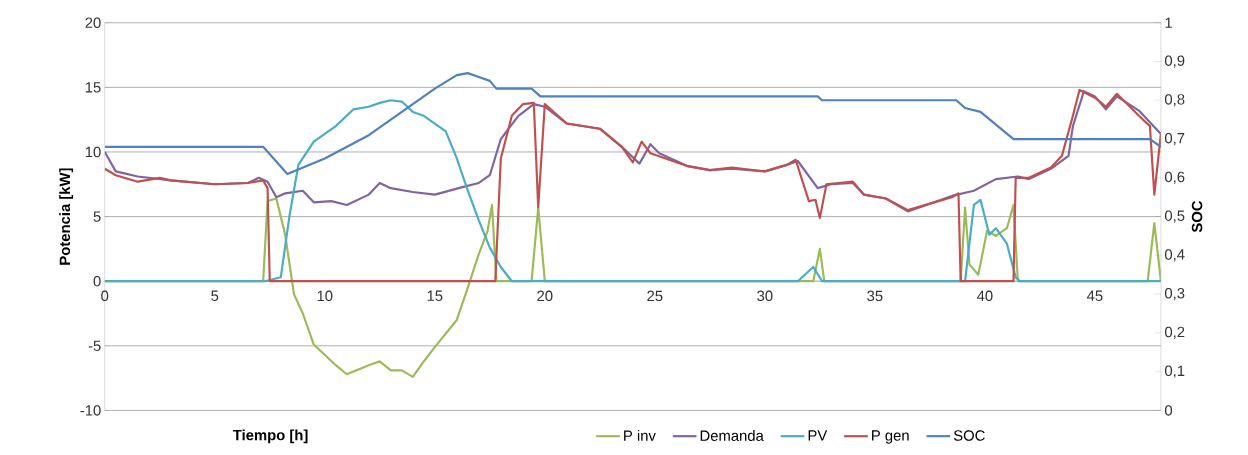 This screenshot has width=1248, height=455. What do you see at coordinates (435, 295) in the screenshot?
I see `x-tick-label: 15` at bounding box center [435, 295].